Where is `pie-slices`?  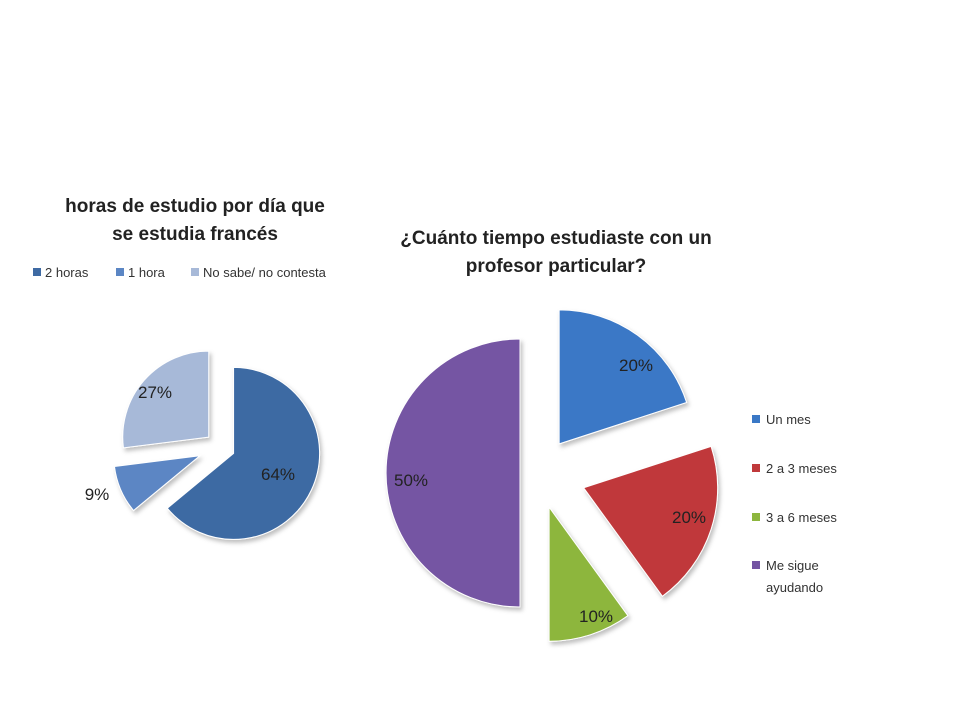
pie-slices is located at coordinates (217, 445).